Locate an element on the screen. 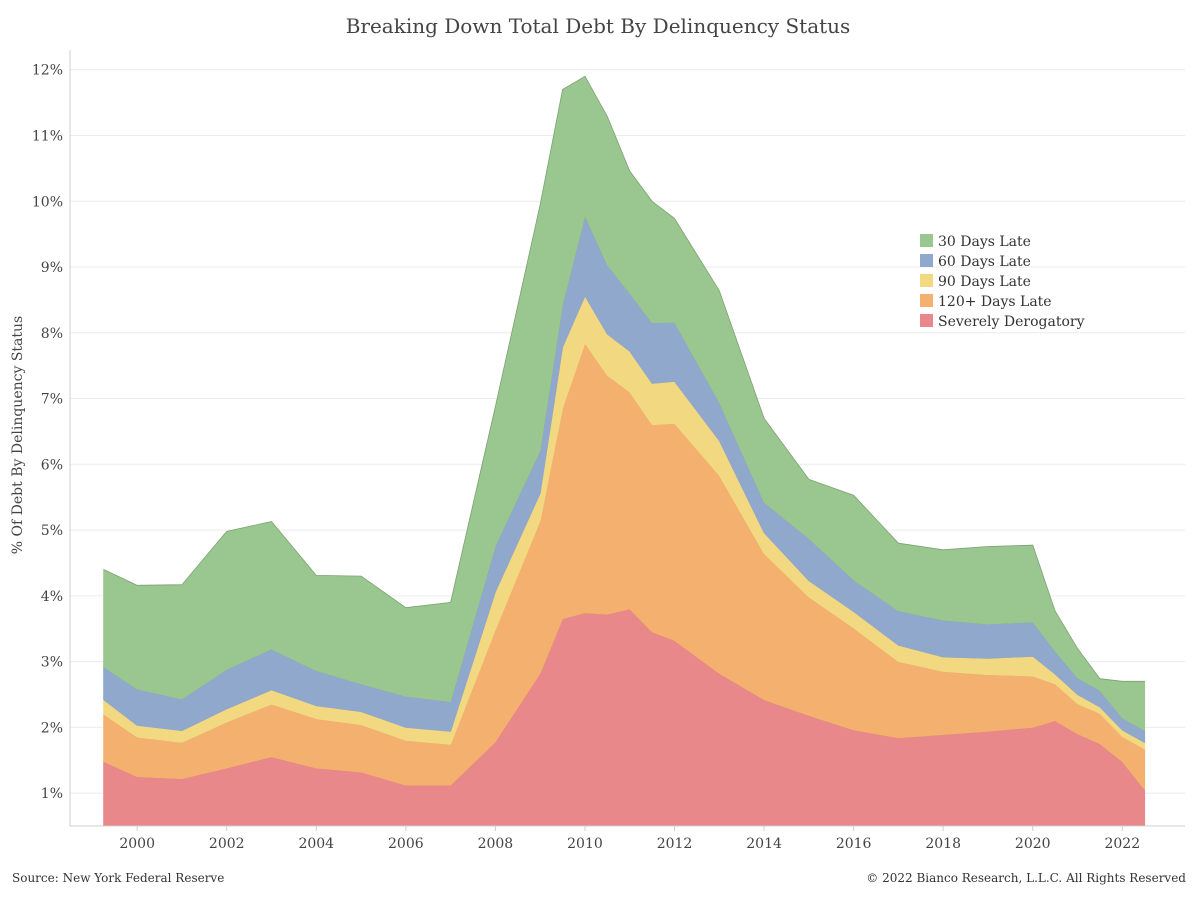  y-axis-label: % Of Debt By Delinquency Status is located at coordinates (18, 435).